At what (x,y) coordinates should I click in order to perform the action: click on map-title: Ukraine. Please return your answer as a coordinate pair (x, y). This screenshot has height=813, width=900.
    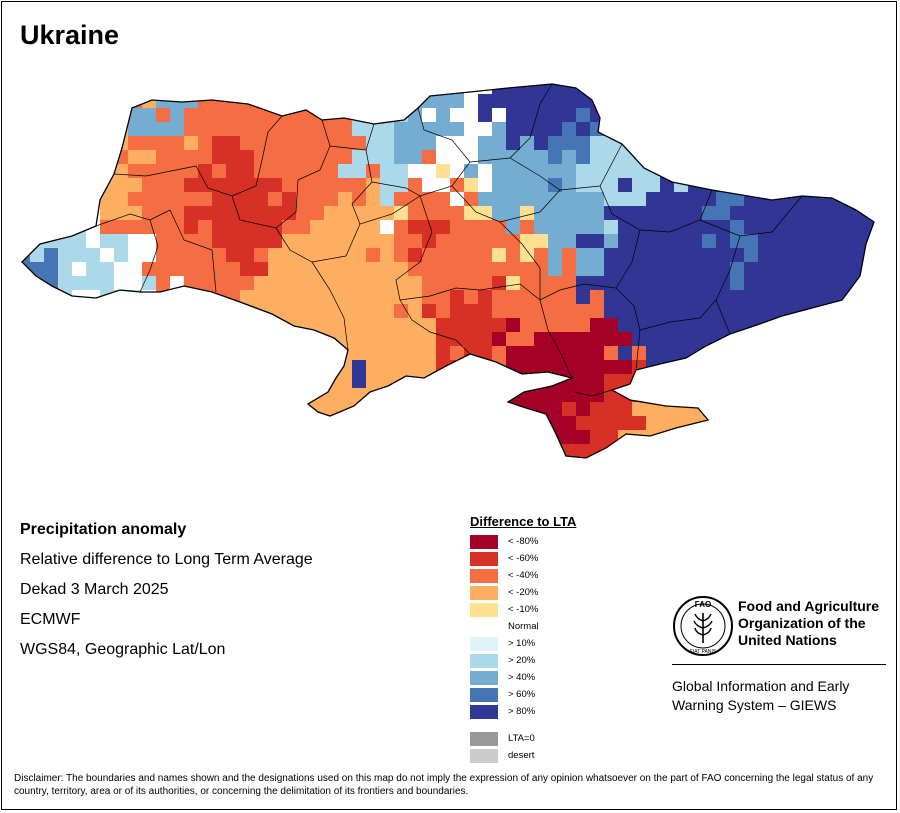
    Looking at the image, I should click on (70, 35).